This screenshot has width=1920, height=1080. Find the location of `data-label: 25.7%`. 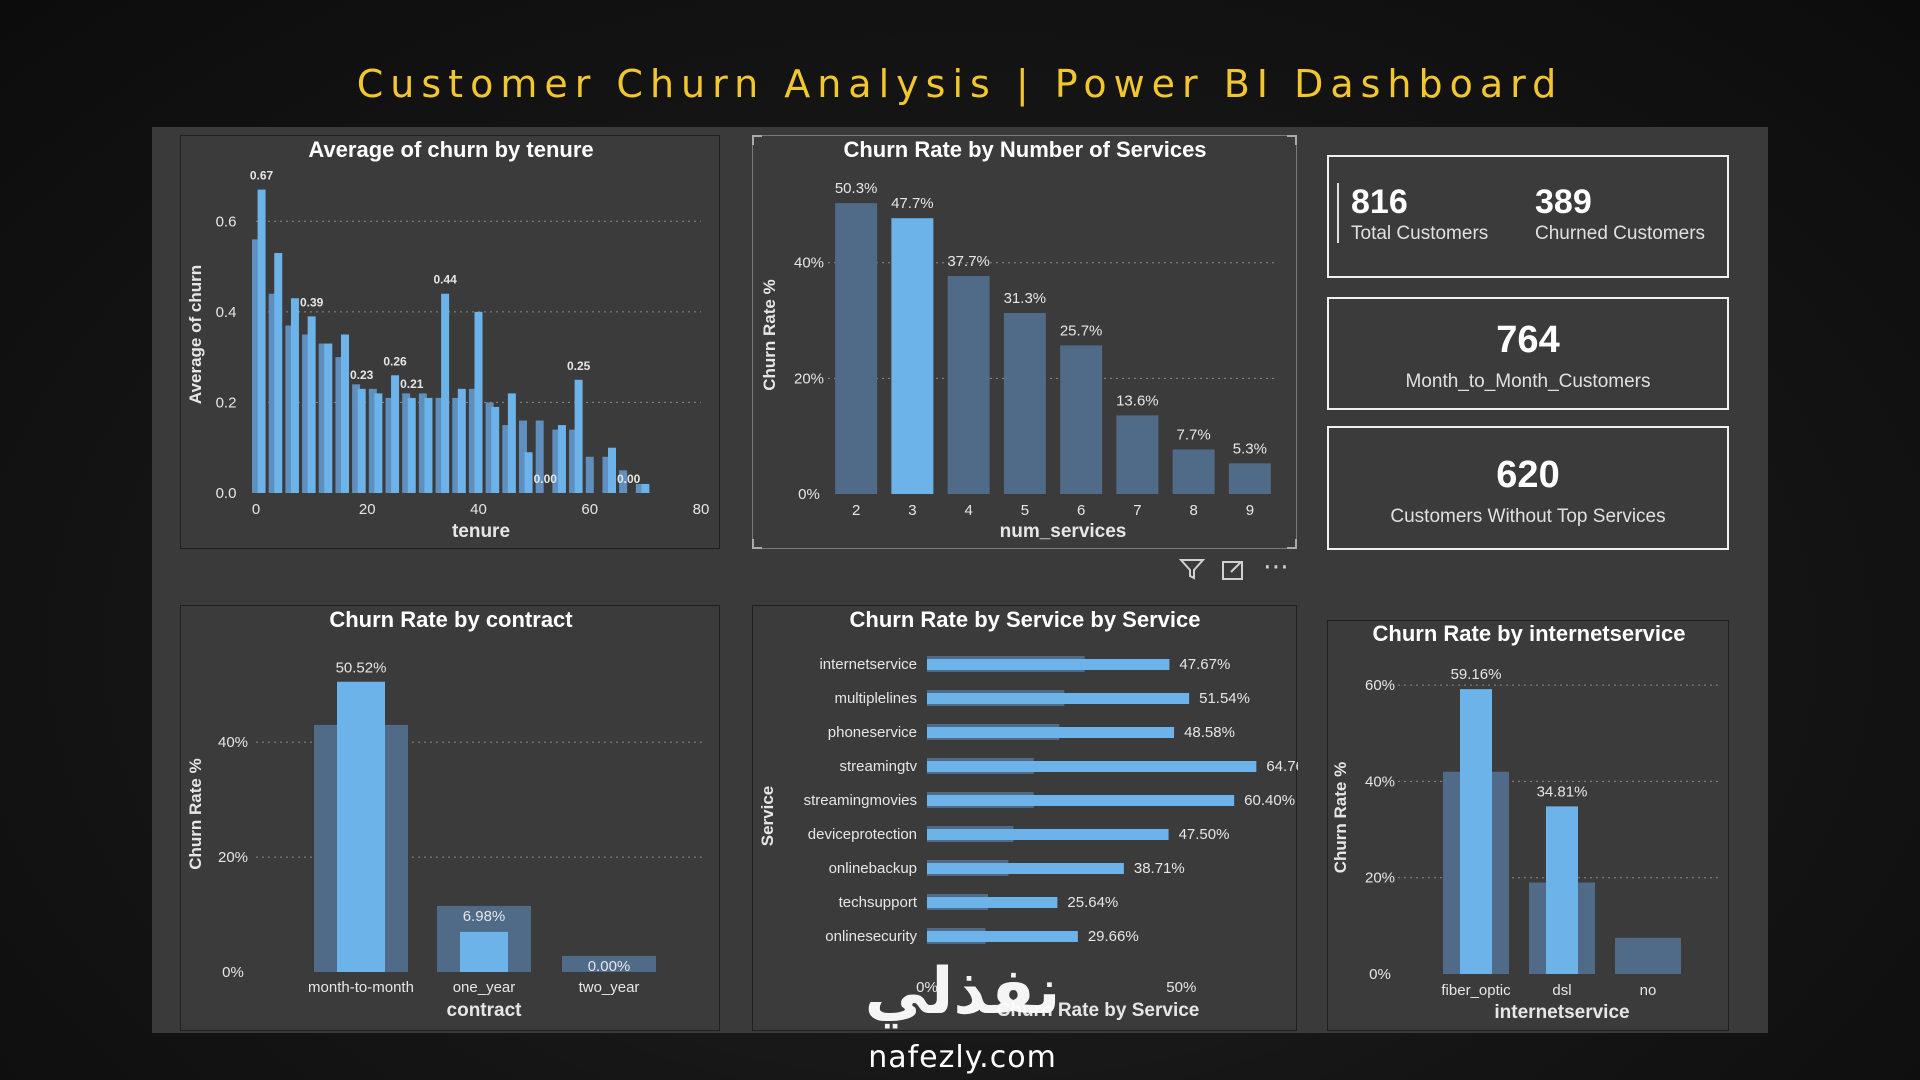

data-label: 25.7% is located at coordinates (1081, 330).